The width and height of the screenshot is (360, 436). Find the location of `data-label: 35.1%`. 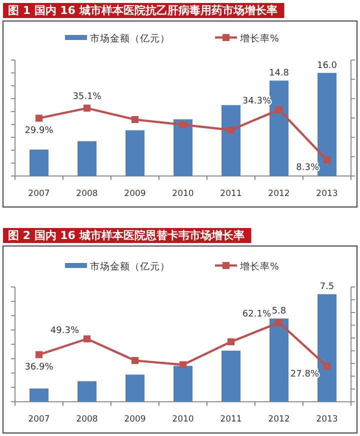

data-label: 35.1% is located at coordinates (87, 97).